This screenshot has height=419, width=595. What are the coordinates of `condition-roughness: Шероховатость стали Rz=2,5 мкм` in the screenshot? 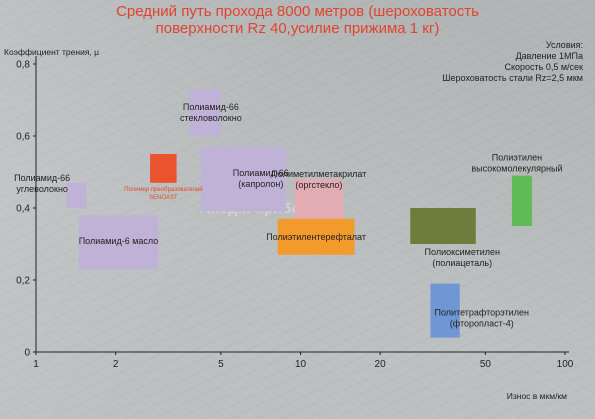 It's located at (512, 78).